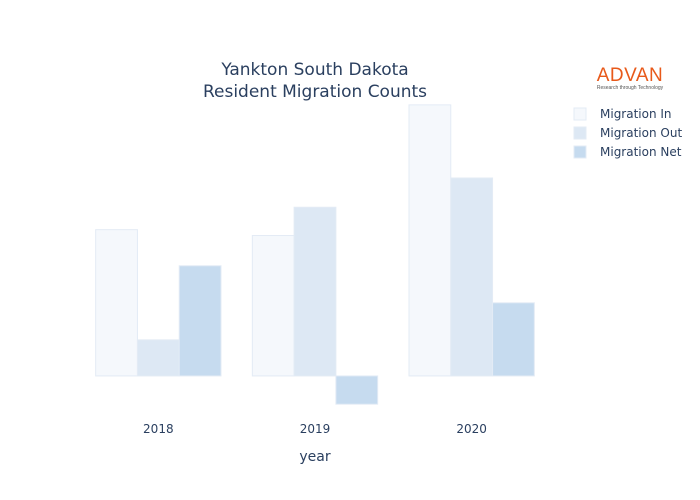 The height and width of the screenshot is (500, 700). What do you see at coordinates (200, 321) in the screenshot?
I see `bar-migration-net-2018` at bounding box center [200, 321].